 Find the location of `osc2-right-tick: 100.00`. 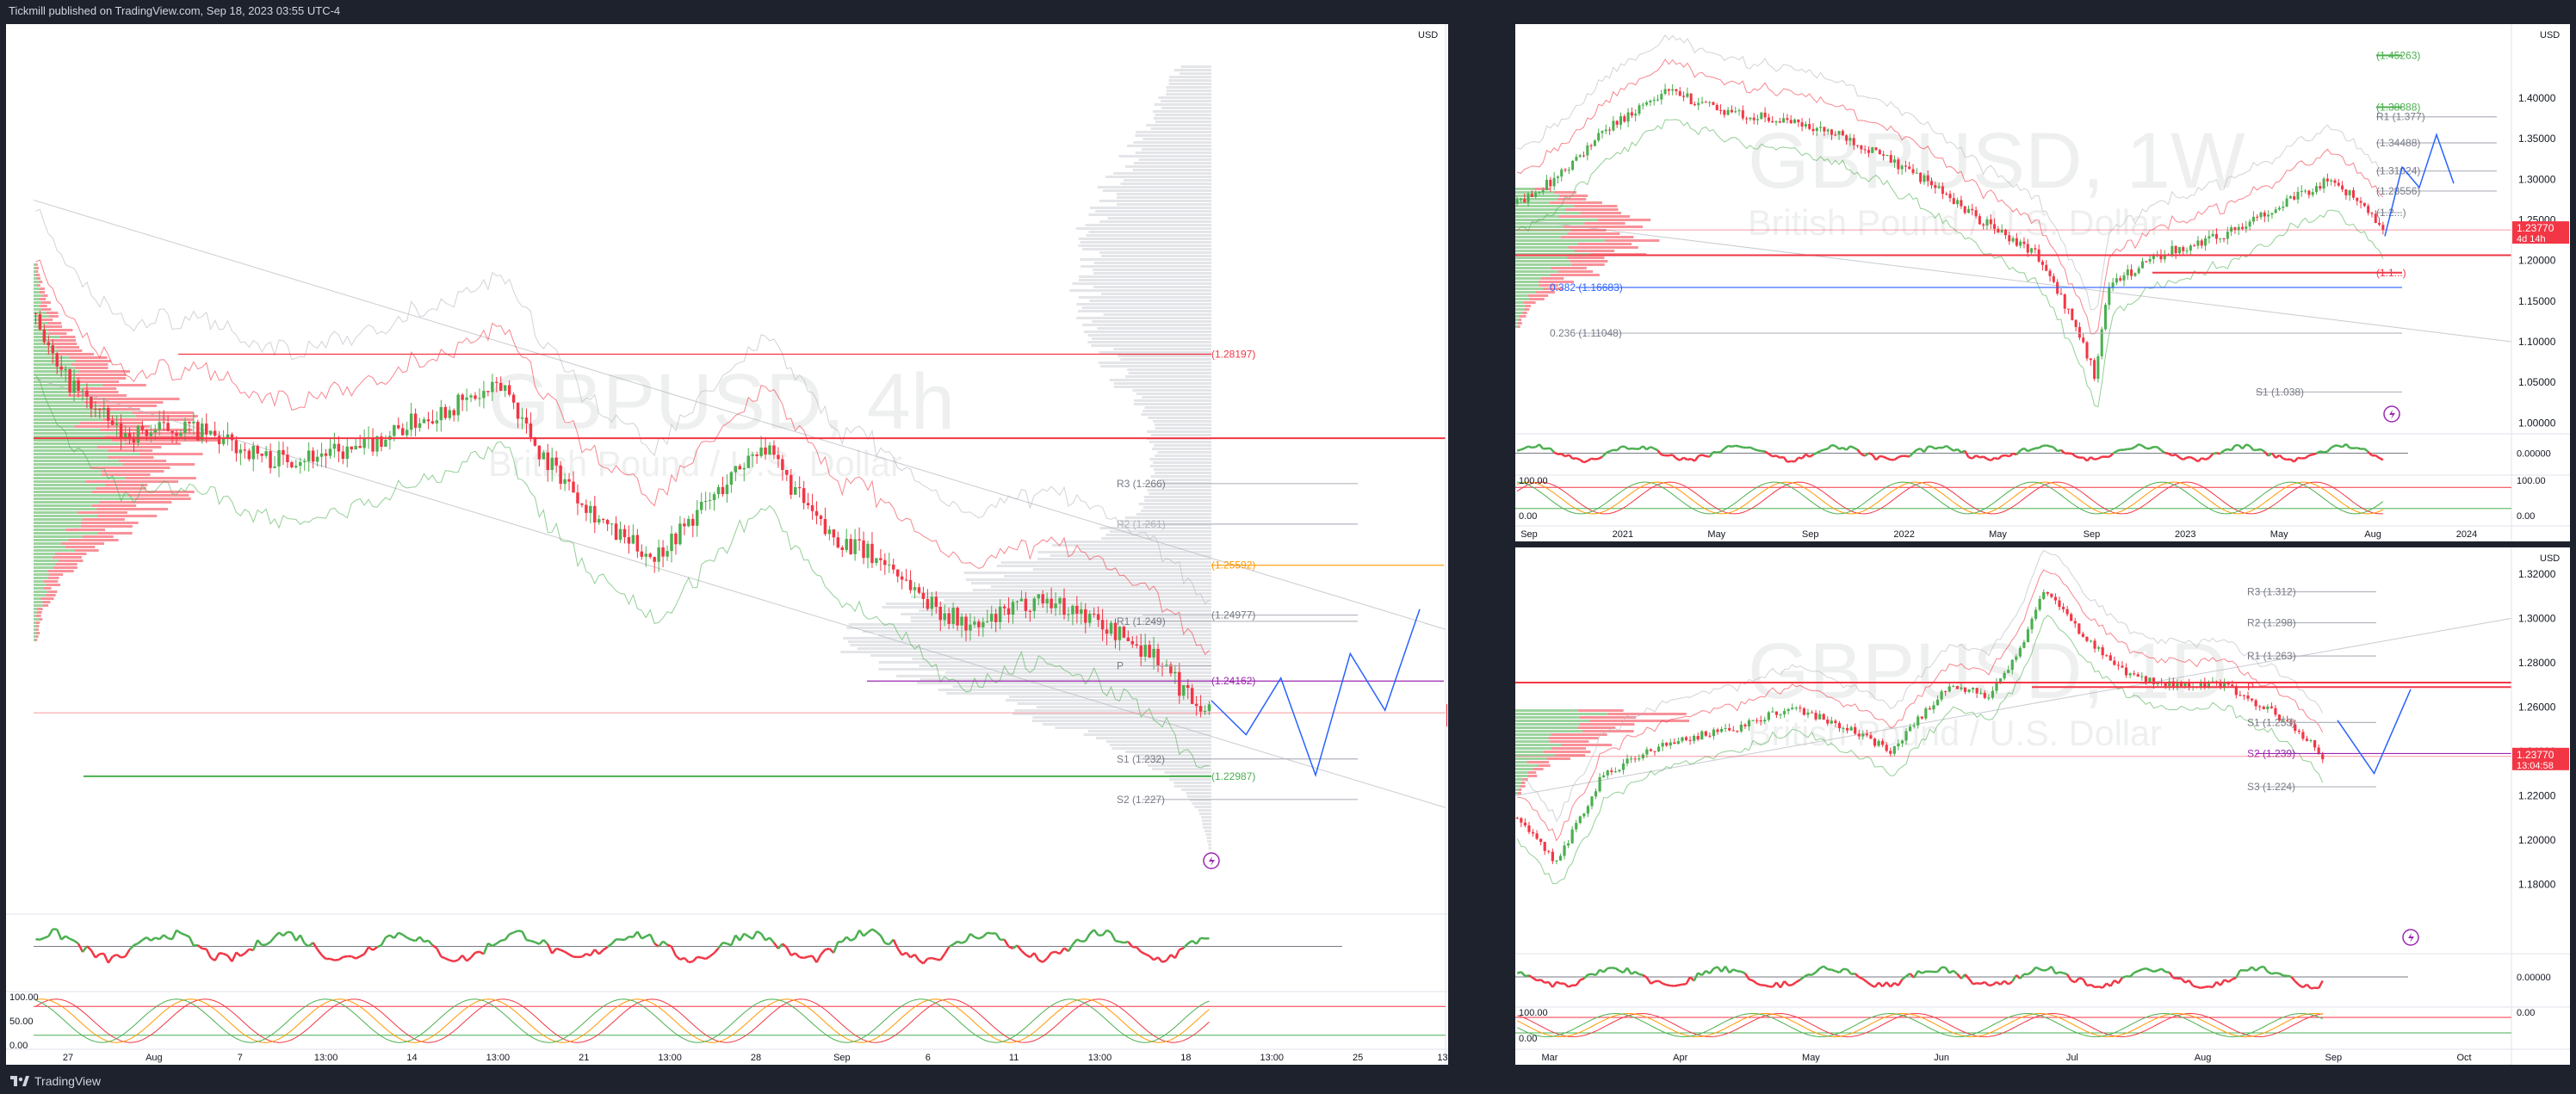

osc2-right-tick: 100.00 is located at coordinates (2532, 481).